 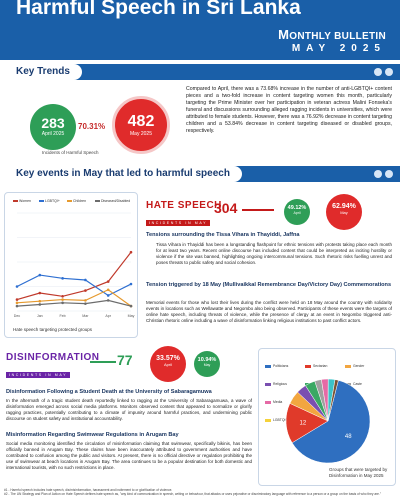 I want to click on bulletin-big-letter: M, so click(x=284, y=34).